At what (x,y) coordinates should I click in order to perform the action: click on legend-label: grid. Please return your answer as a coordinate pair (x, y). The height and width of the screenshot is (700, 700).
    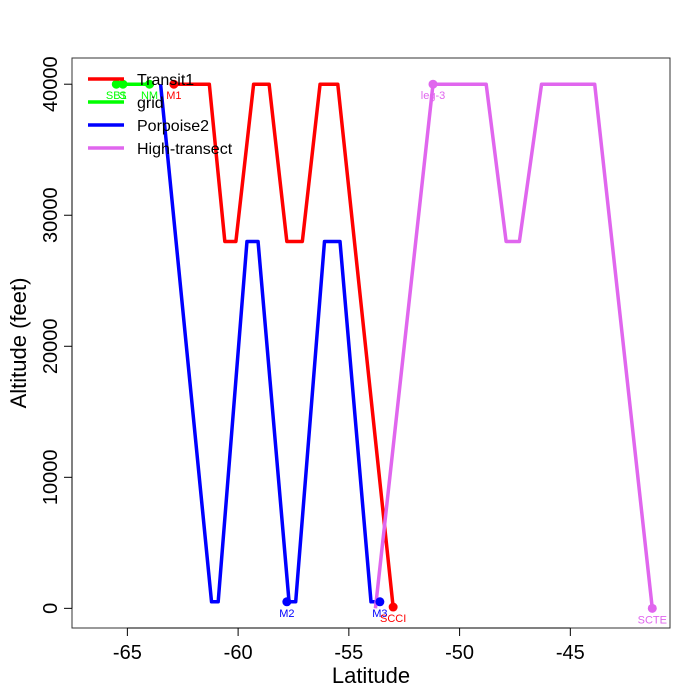
    Looking at the image, I should click on (150, 103).